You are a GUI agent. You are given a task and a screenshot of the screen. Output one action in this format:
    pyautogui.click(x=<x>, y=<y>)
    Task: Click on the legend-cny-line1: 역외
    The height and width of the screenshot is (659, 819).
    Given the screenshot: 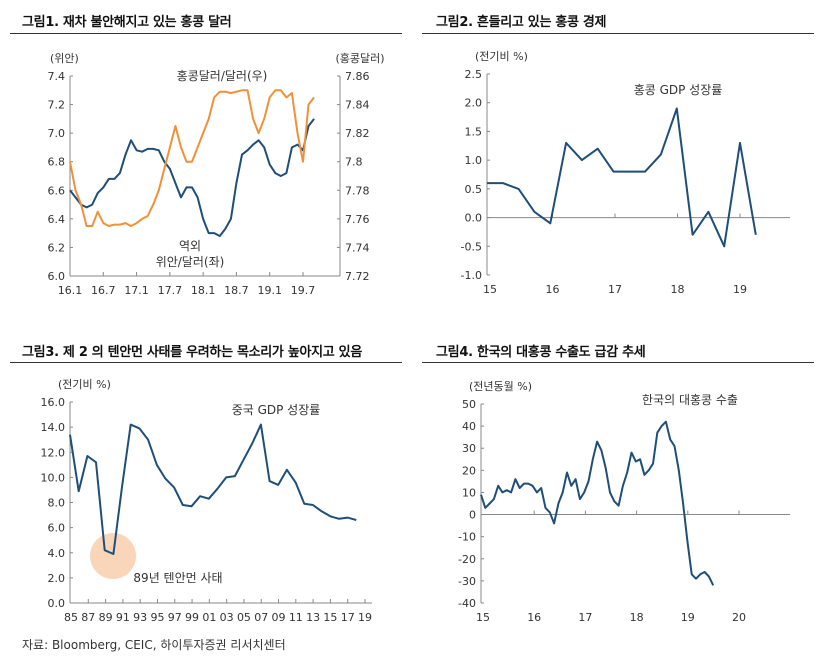 What is the action you would take?
    pyautogui.click(x=190, y=246)
    